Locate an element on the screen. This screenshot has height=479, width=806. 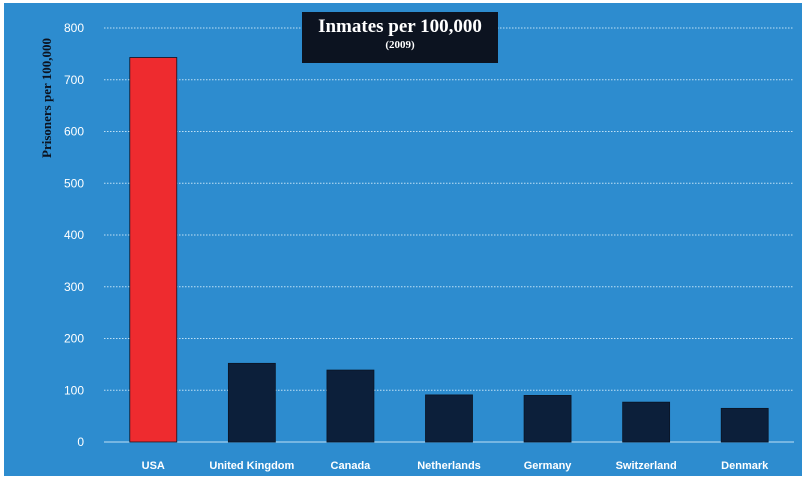
y-tick-label: 700 is located at coordinates (74, 80).